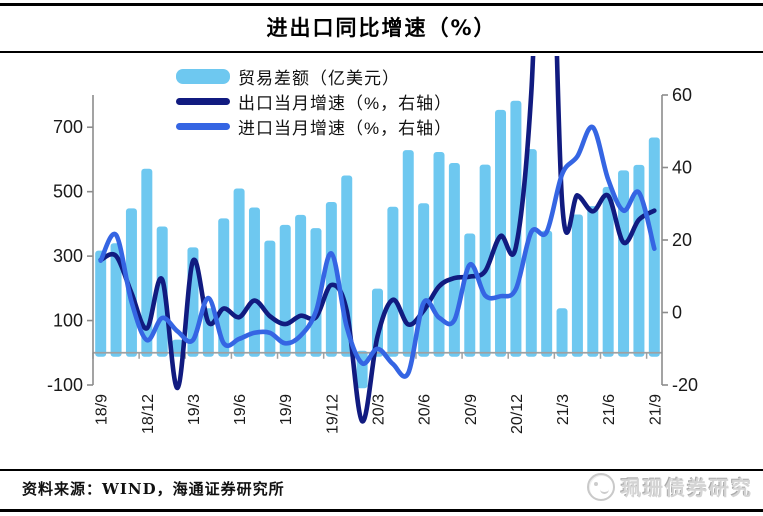 This screenshot has height=516, width=763. Describe the element at coordinates (203, 101) in the screenshot. I see `export-line-swatch-icon` at that location.